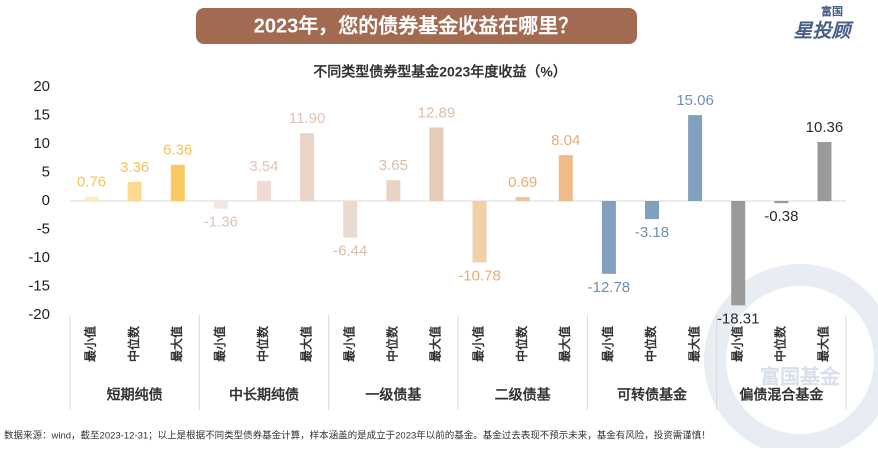 This screenshot has height=453, width=878. I want to click on group-label: 偏债混合基金, so click(781, 395).